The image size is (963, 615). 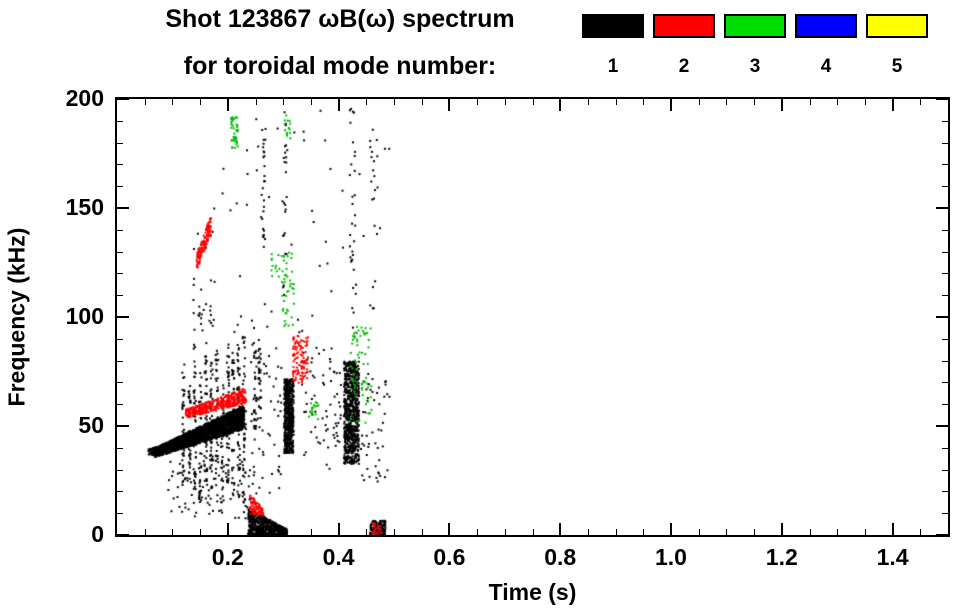 What do you see at coordinates (449, 557) in the screenshot?
I see `x-tick-label: 0.6` at bounding box center [449, 557].